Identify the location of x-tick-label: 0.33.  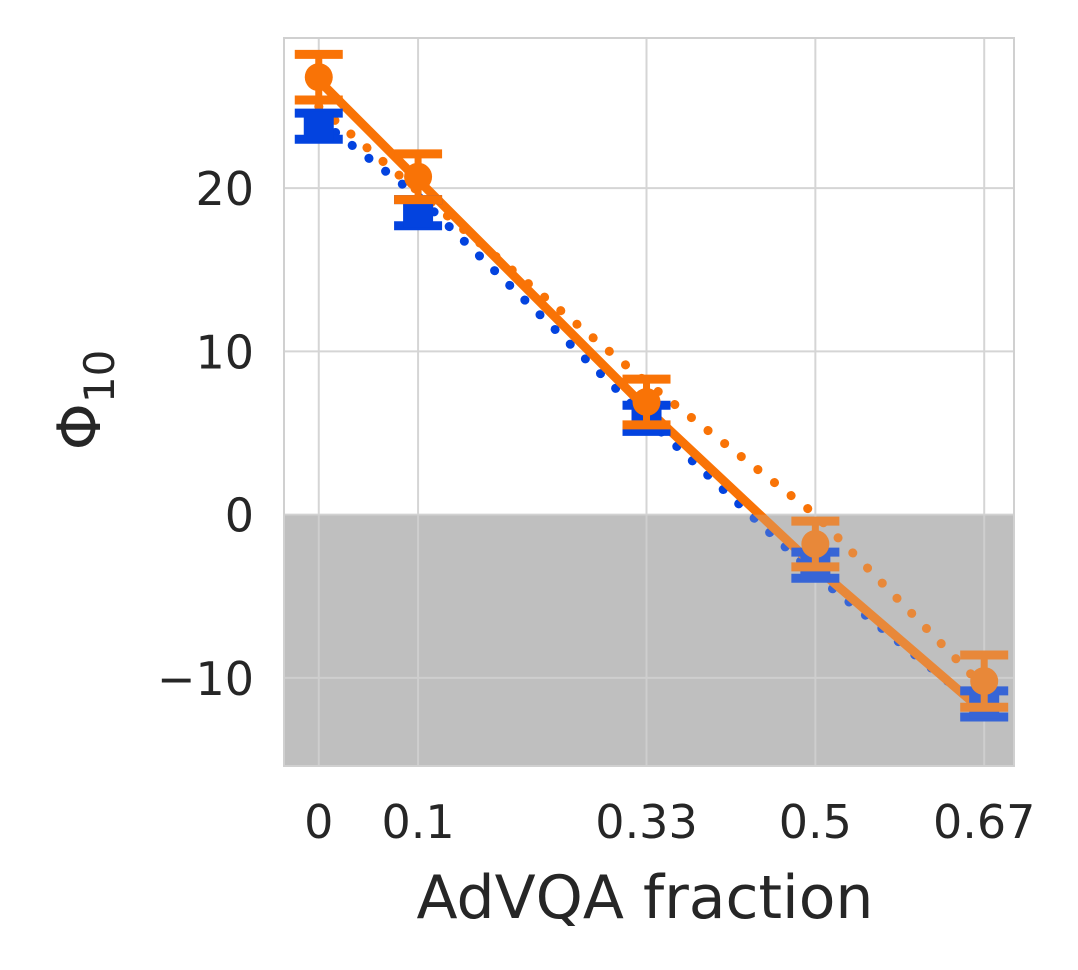
(646, 822).